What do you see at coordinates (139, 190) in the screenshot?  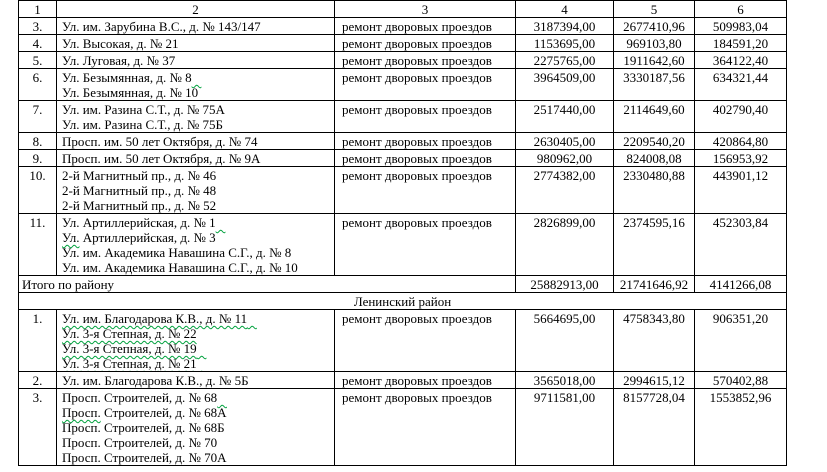 I see `address-line-text: 2-й Магнитный пр., д. № 48` at bounding box center [139, 190].